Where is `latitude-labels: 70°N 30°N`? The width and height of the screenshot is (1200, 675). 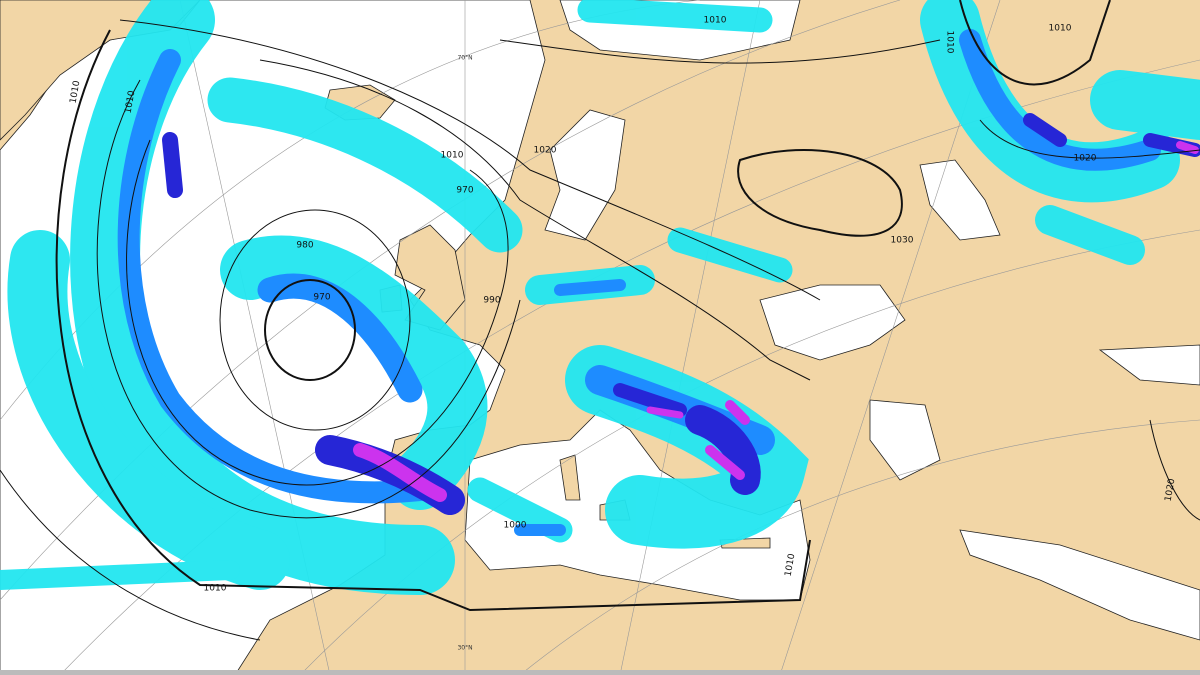
latitude-labels: 70°N 30°N is located at coordinates (464, 353).